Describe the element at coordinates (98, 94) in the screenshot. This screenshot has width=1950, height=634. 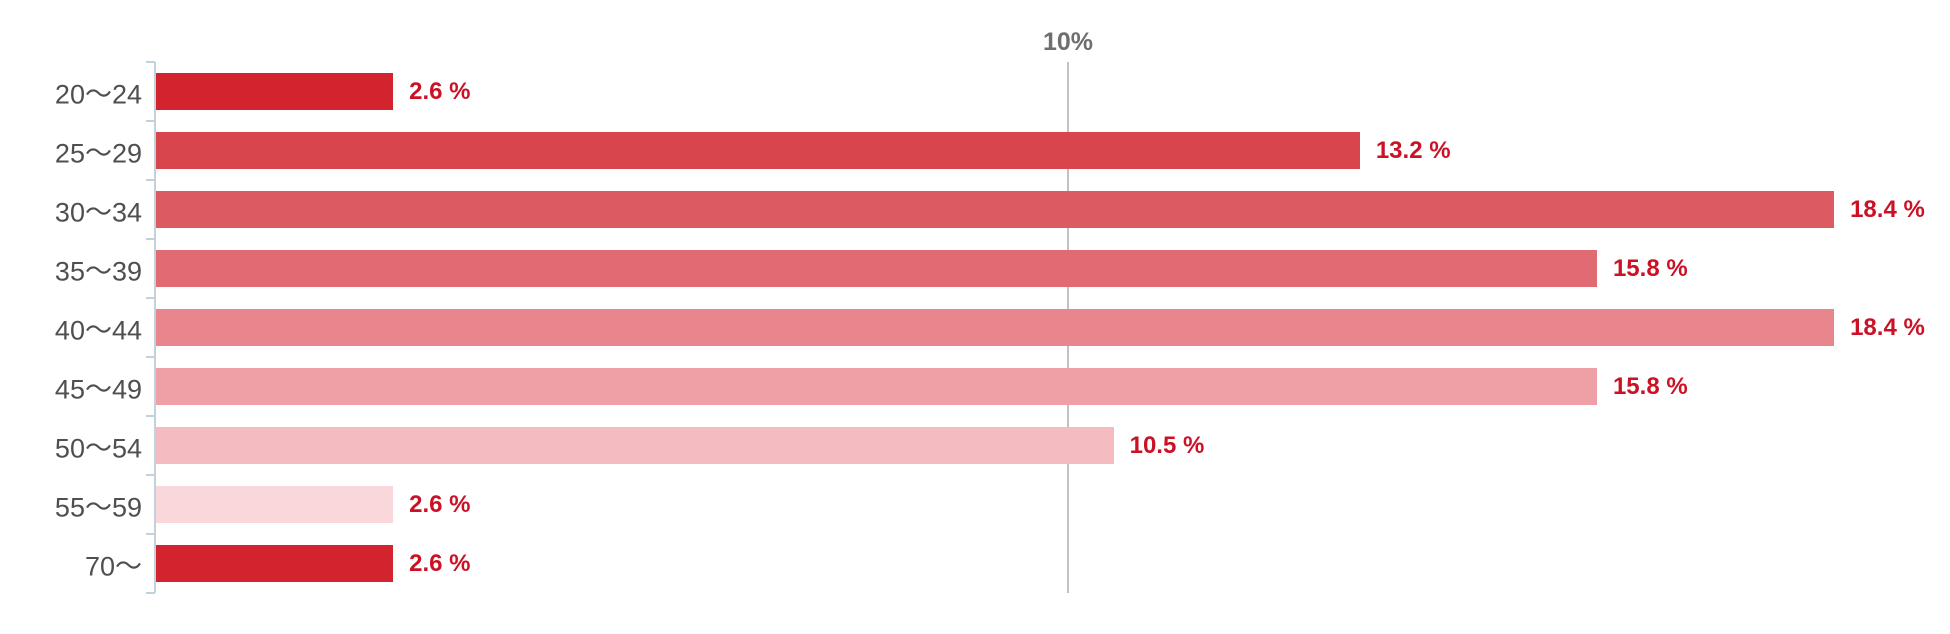
I see `category-label: 20〜24` at that location.